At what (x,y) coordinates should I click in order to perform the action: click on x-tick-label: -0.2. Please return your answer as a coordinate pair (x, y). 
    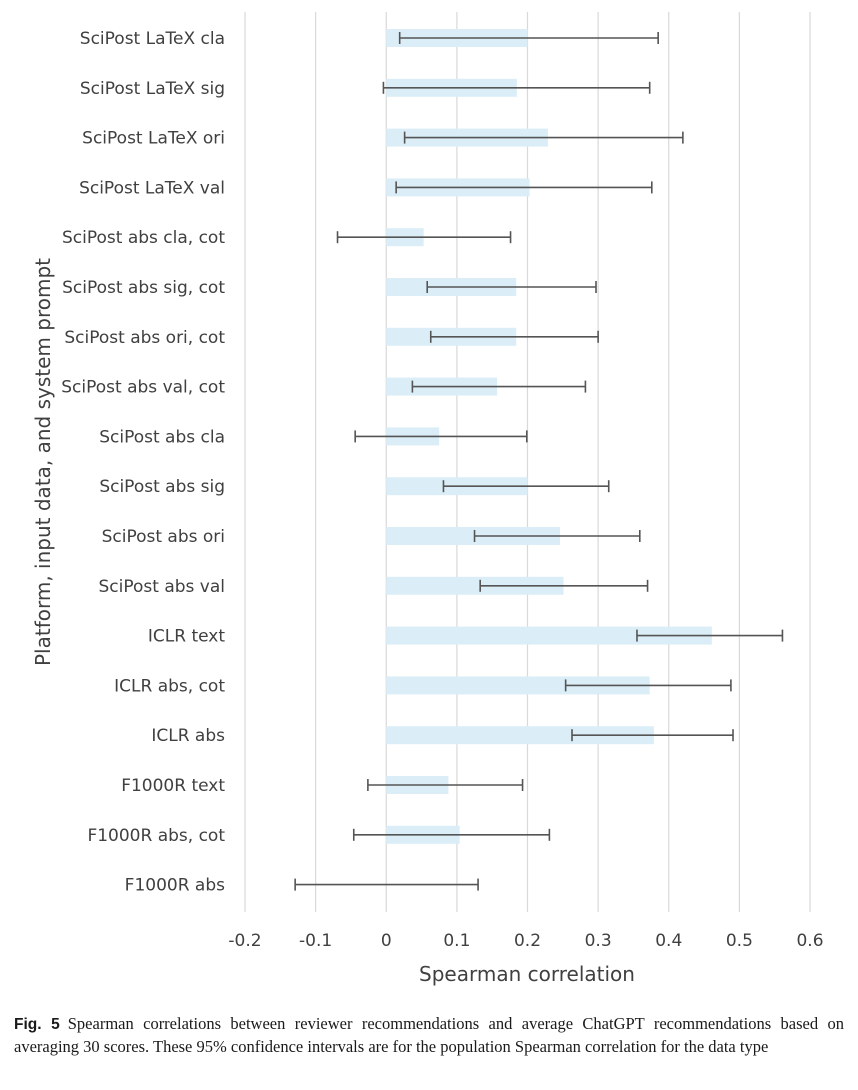
    Looking at the image, I should click on (244, 941).